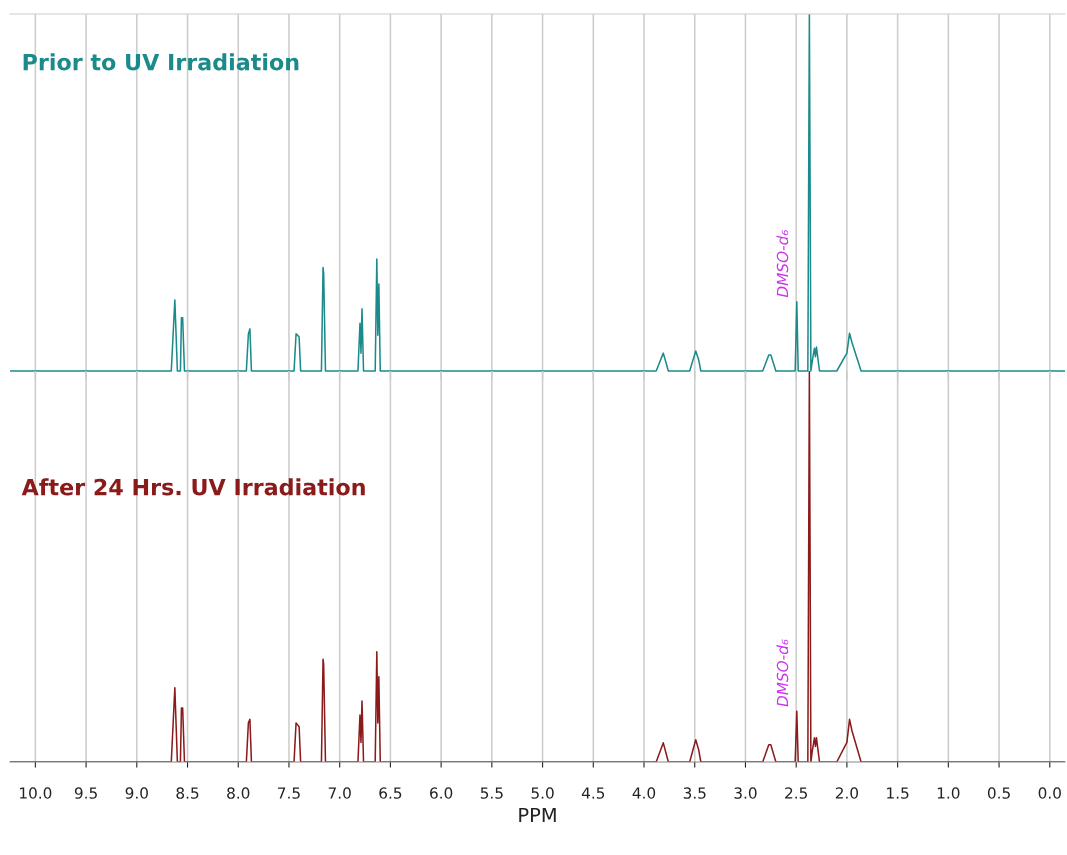  I want to click on x-tick-label: 8.5, so click(187, 793).